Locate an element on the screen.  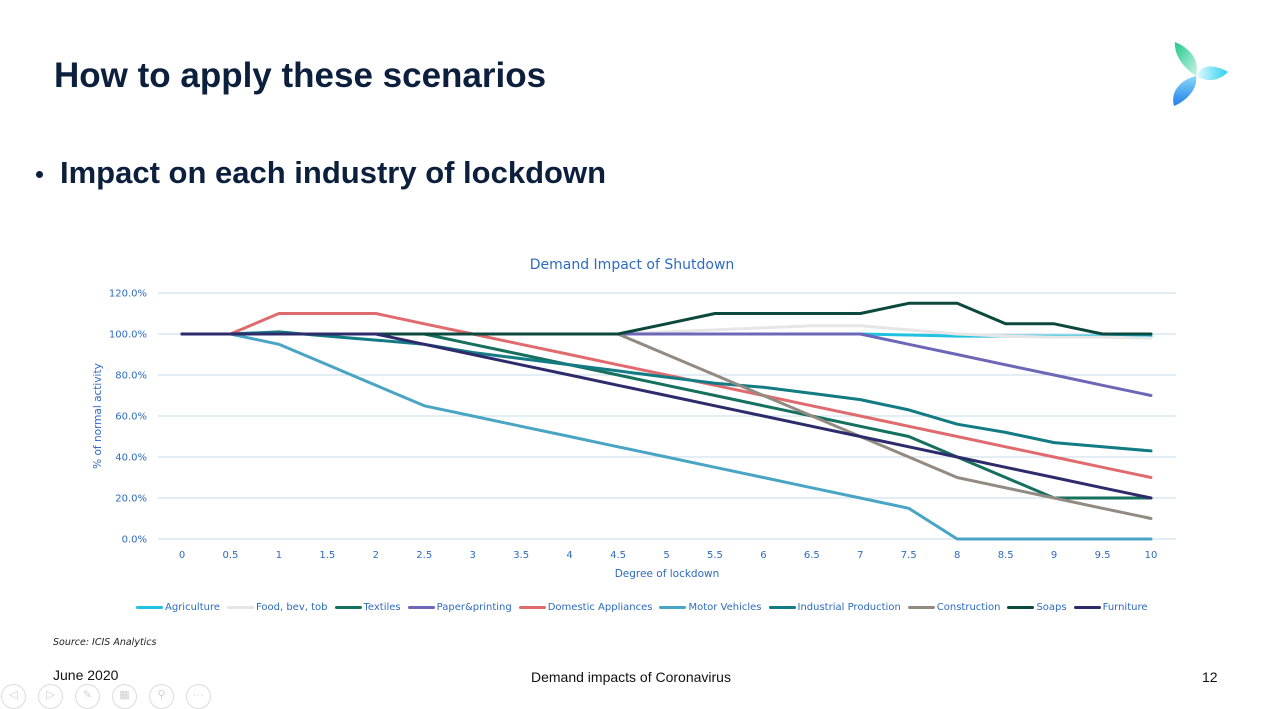
x-tick-label: 2.5 is located at coordinates (424, 555).